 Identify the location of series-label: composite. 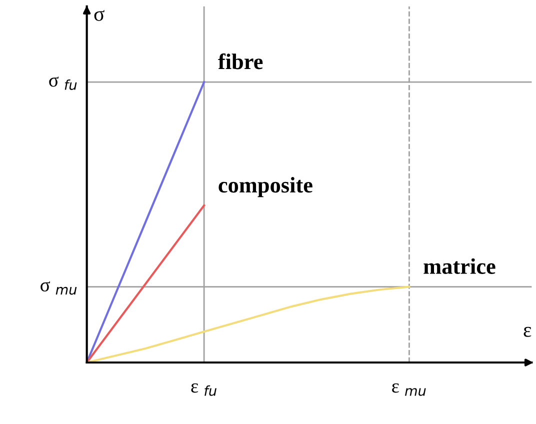
(265, 187).